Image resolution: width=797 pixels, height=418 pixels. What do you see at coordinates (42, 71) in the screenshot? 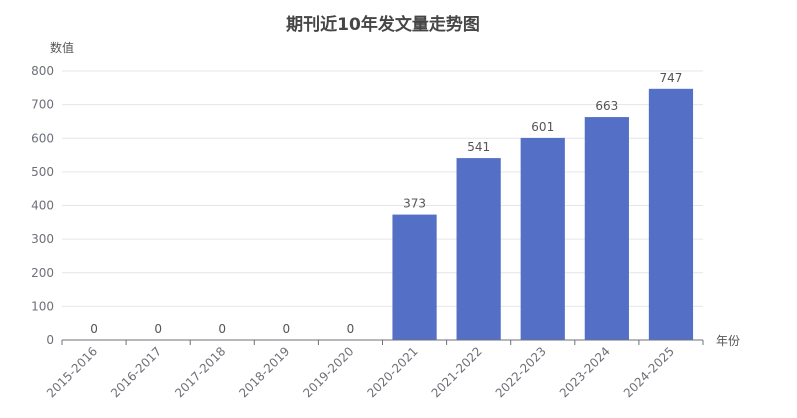
I see `y-tick-label: 800` at bounding box center [42, 71].